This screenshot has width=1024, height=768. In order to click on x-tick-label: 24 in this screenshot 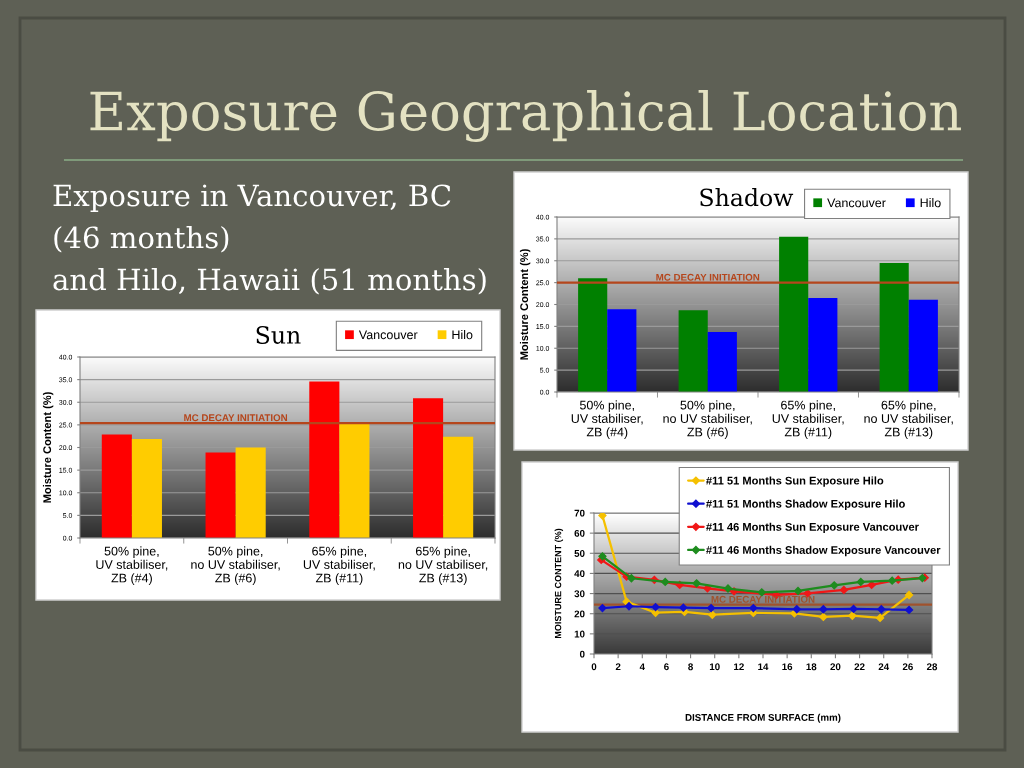, I will do `click(884, 667)`.